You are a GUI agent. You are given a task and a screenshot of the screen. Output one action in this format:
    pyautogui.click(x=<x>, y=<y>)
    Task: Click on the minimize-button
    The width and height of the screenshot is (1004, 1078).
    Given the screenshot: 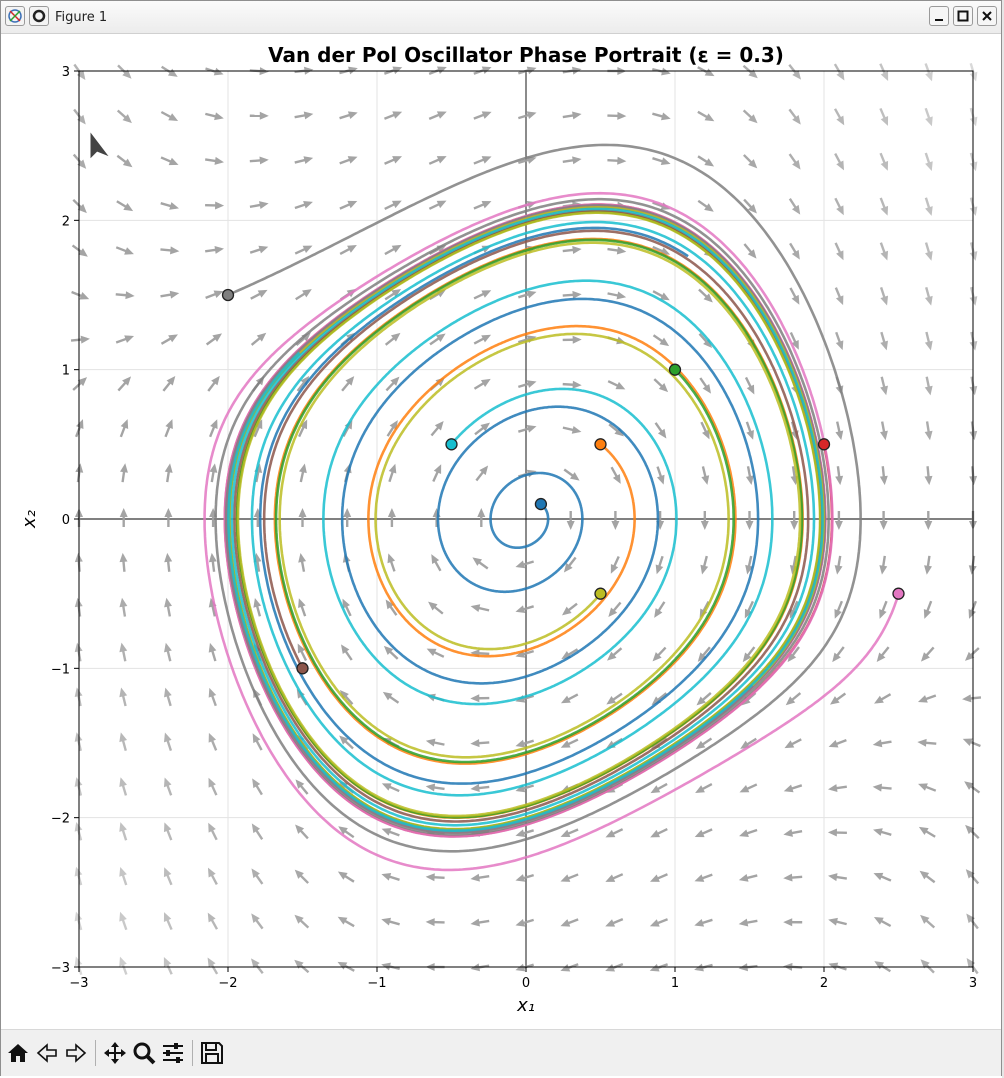 What is the action you would take?
    pyautogui.click(x=939, y=16)
    